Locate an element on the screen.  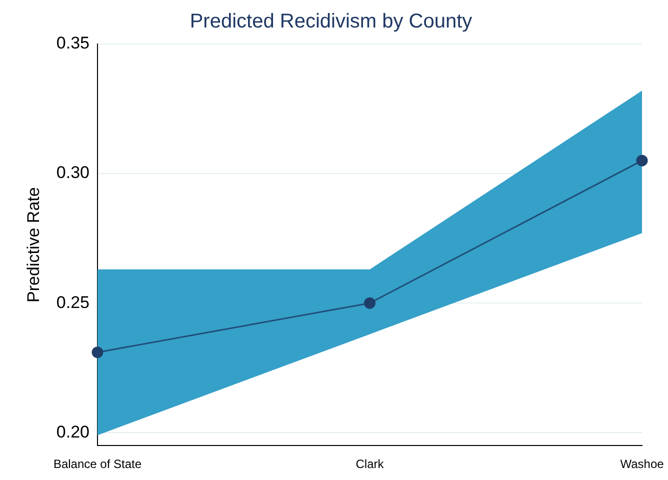
y-axis-title: Predictive Rate is located at coordinates (33, 244).